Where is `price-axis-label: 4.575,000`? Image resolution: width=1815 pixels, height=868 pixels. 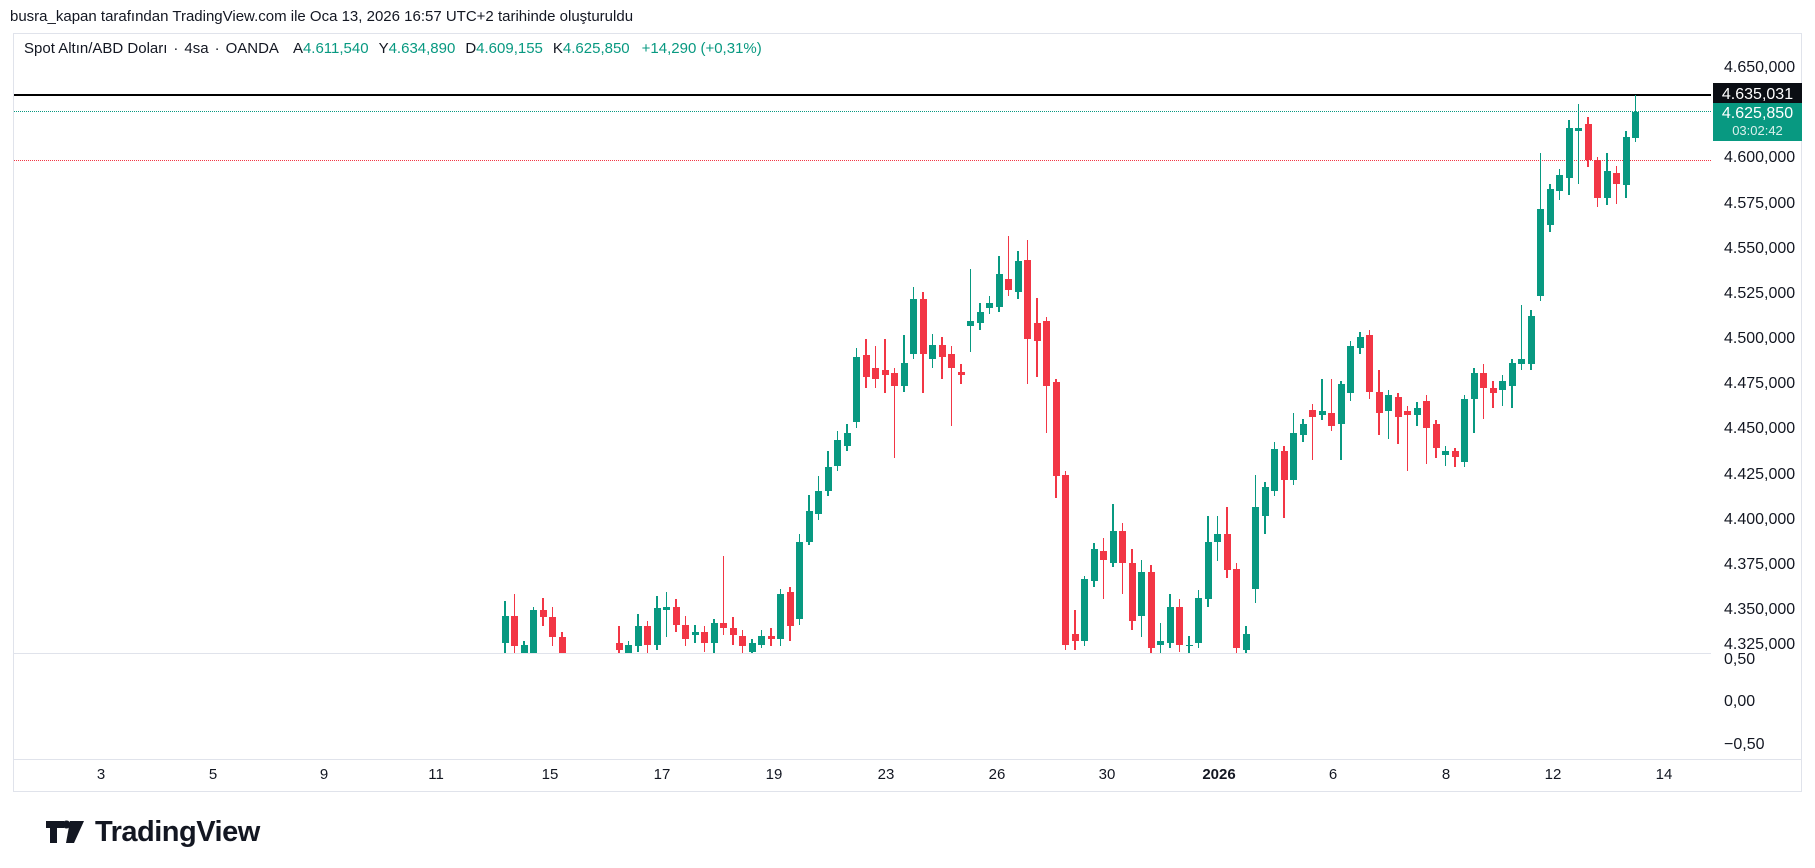
price-axis-label: 4.575,000 is located at coordinates (1760, 203).